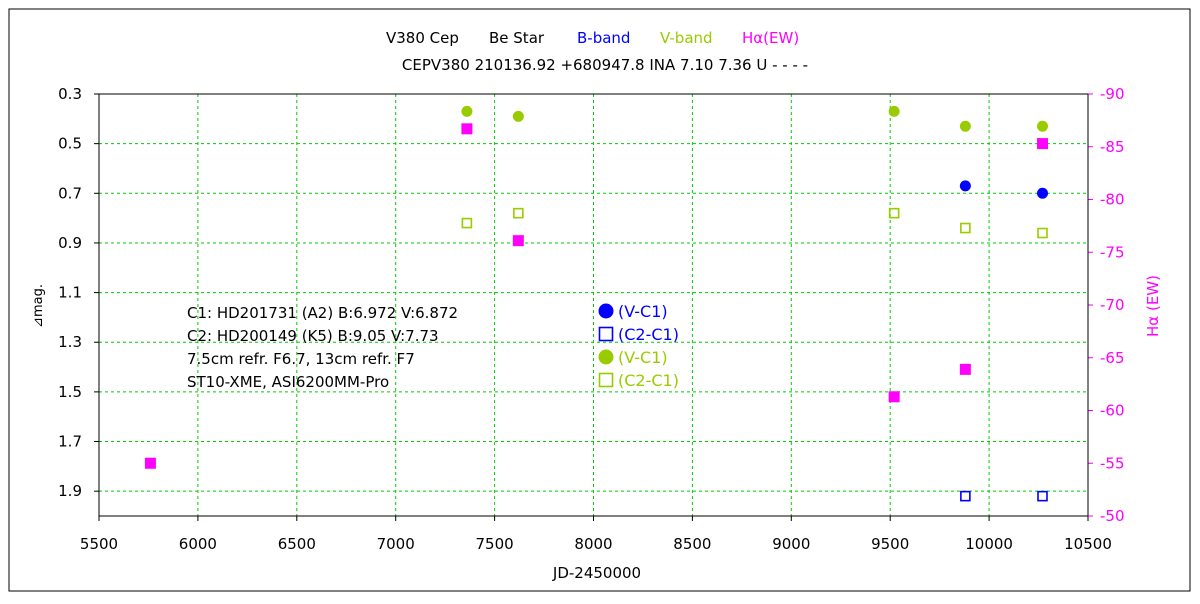 This screenshot has width=1200, height=604. Describe the element at coordinates (313, 336) in the screenshot. I see `info-line-c2: C2: HD200149 (K5) B:9.05 V:7.73` at that location.